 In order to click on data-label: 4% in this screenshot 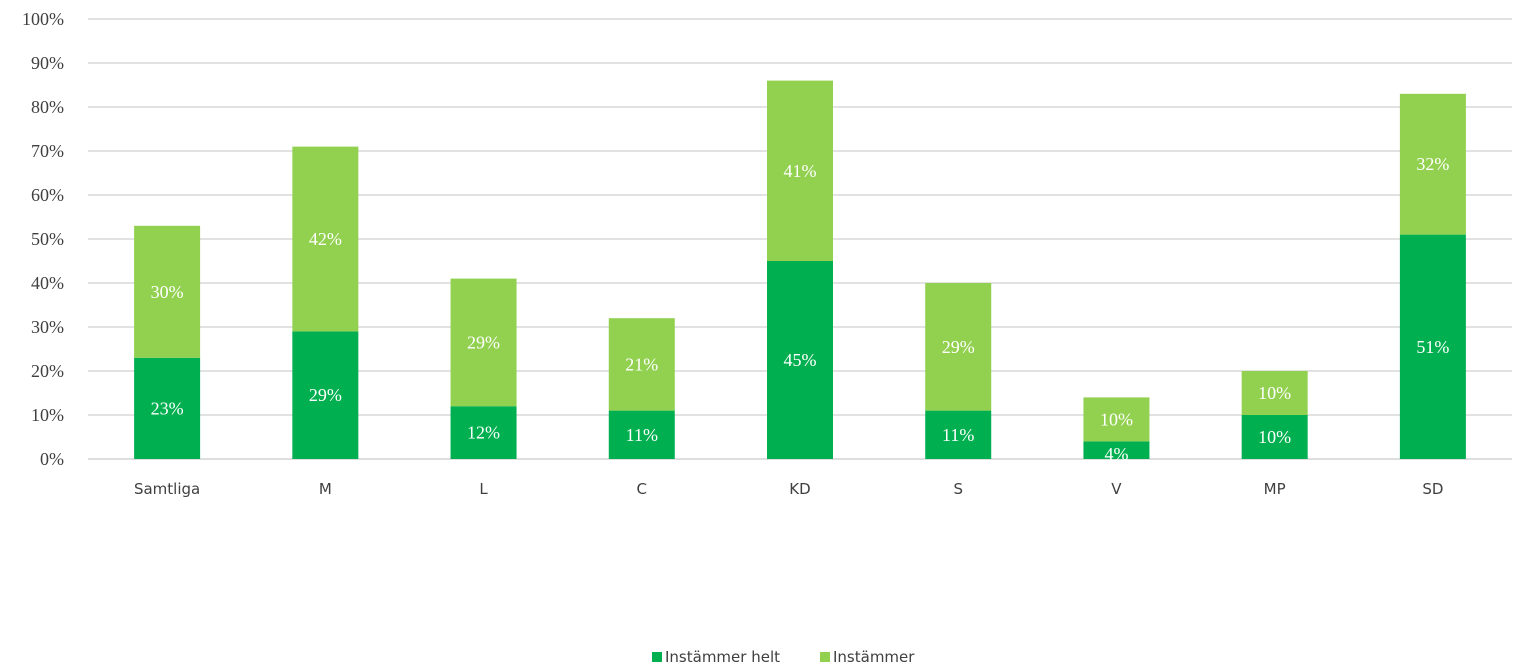, I will do `click(1116, 454)`.